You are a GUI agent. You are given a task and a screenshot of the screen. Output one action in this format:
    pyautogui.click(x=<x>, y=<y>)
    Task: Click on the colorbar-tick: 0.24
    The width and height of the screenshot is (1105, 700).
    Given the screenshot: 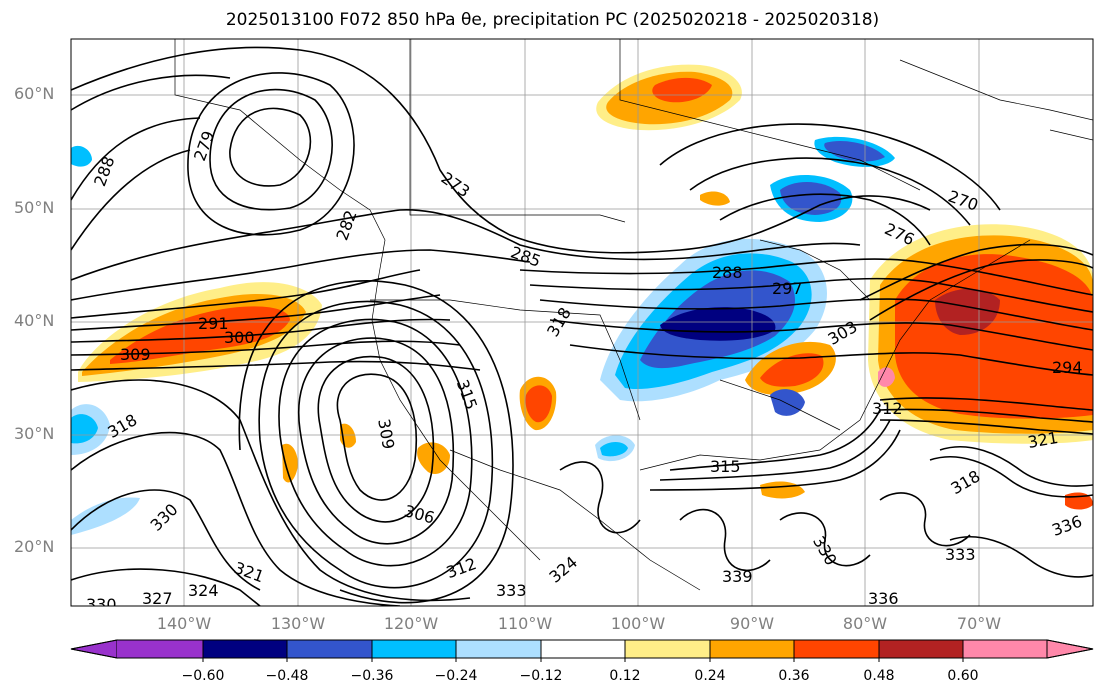 What is the action you would take?
    pyautogui.click(x=710, y=676)
    